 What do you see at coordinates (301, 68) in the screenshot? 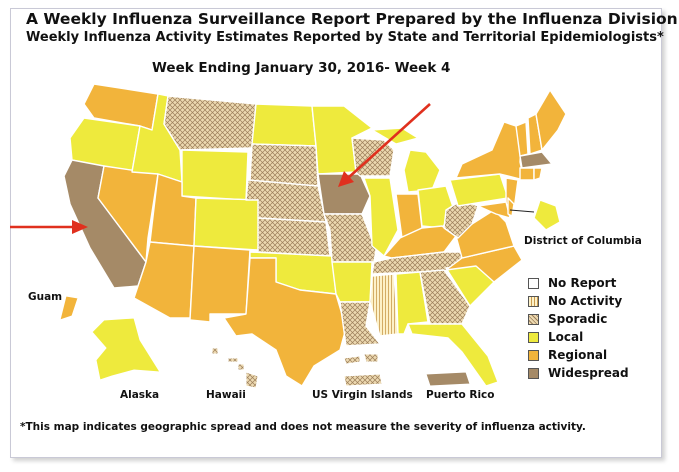
I see `week-label: Week Ending January 30, 2016- Week 4` at bounding box center [301, 68].